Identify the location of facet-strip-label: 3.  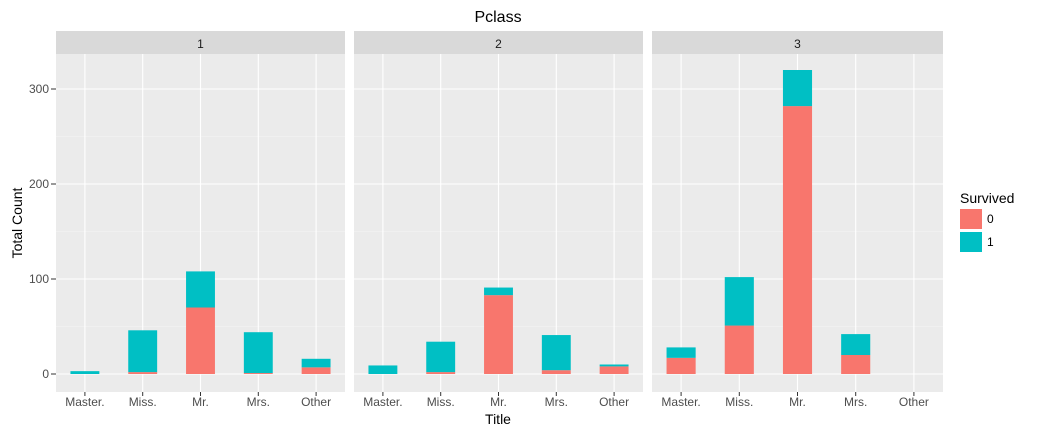
(797, 44).